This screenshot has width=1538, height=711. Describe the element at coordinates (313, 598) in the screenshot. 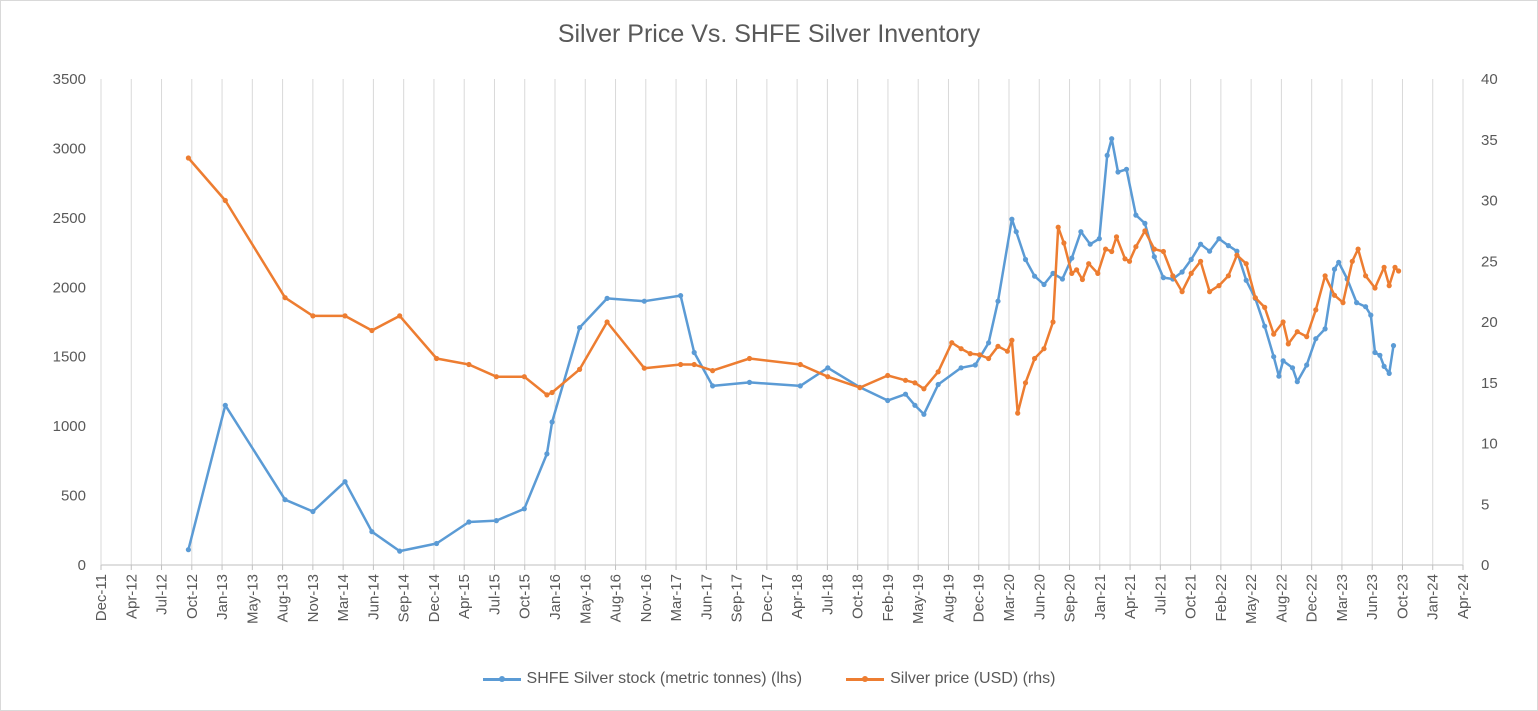

I see `x-tick-label: Nov-13` at that location.